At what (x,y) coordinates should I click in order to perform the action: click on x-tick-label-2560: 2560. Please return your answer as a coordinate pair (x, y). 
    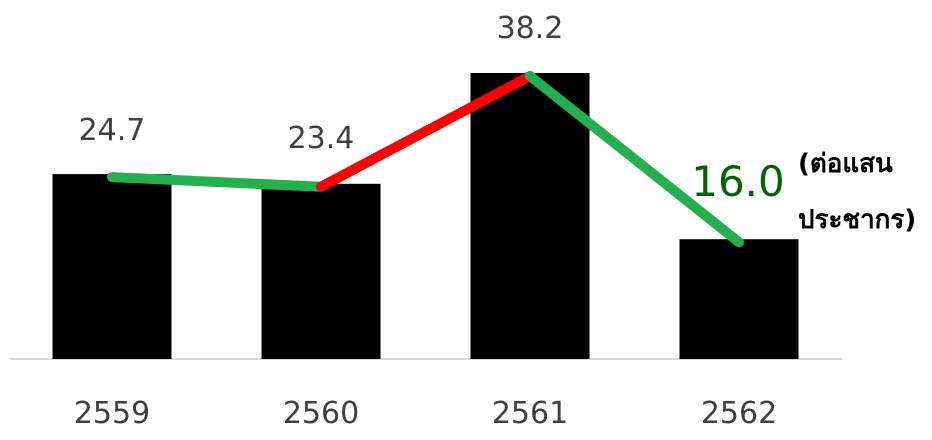
    Looking at the image, I should click on (321, 413).